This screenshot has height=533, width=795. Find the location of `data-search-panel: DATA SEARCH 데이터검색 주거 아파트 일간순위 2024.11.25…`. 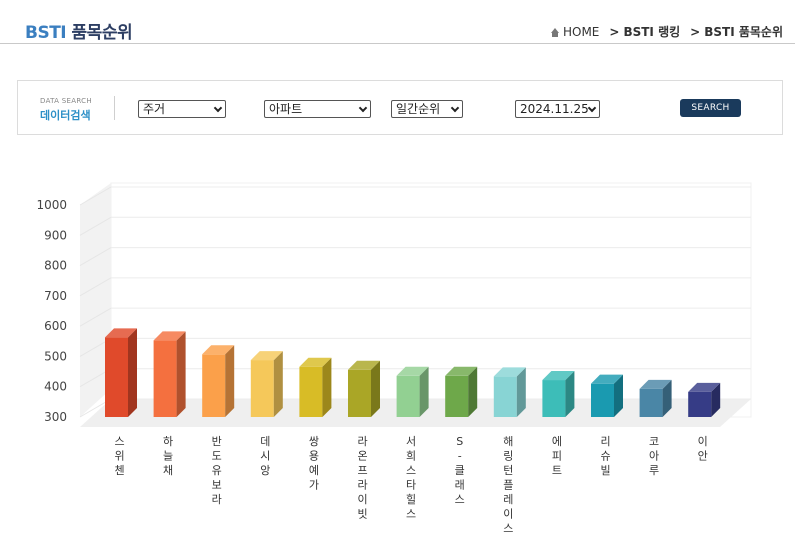

data-search-panel: DATA SEARCH 데이터검색 주거 아파트 일간순위 2024.11.25… is located at coordinates (400, 107).